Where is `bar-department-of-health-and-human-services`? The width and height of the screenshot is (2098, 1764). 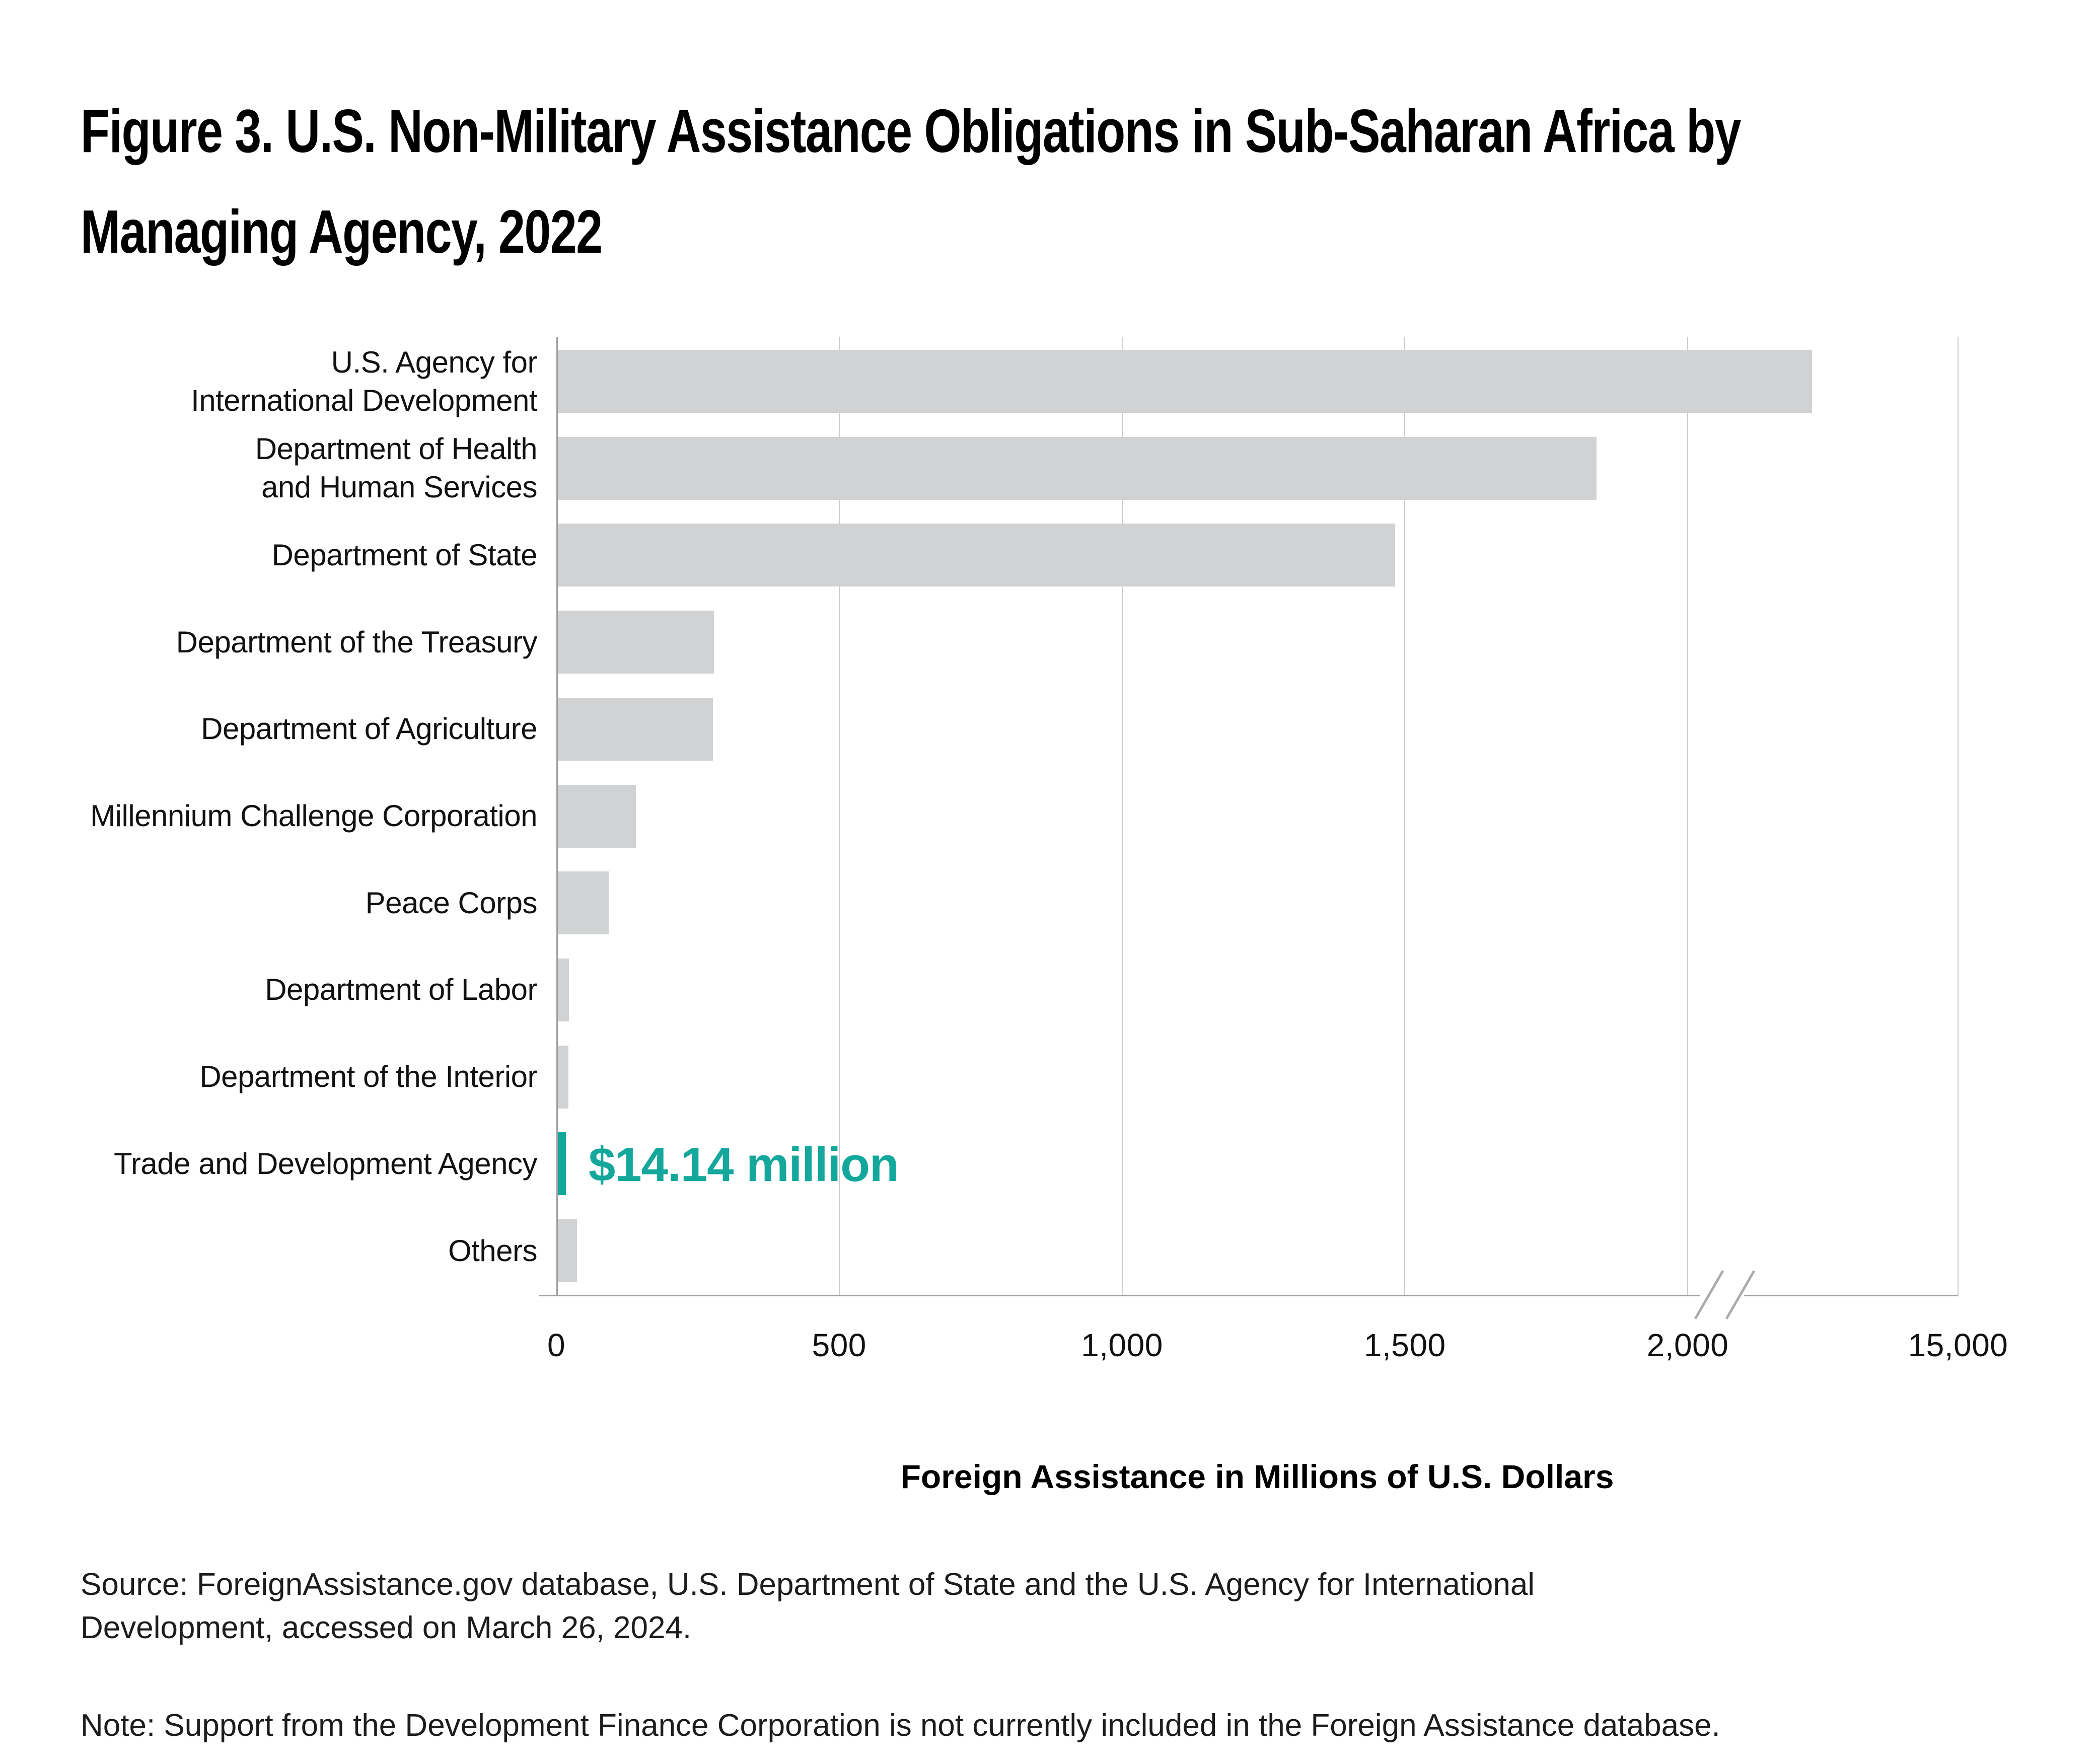 bar-department-of-health-and-human-services is located at coordinates (1077, 468).